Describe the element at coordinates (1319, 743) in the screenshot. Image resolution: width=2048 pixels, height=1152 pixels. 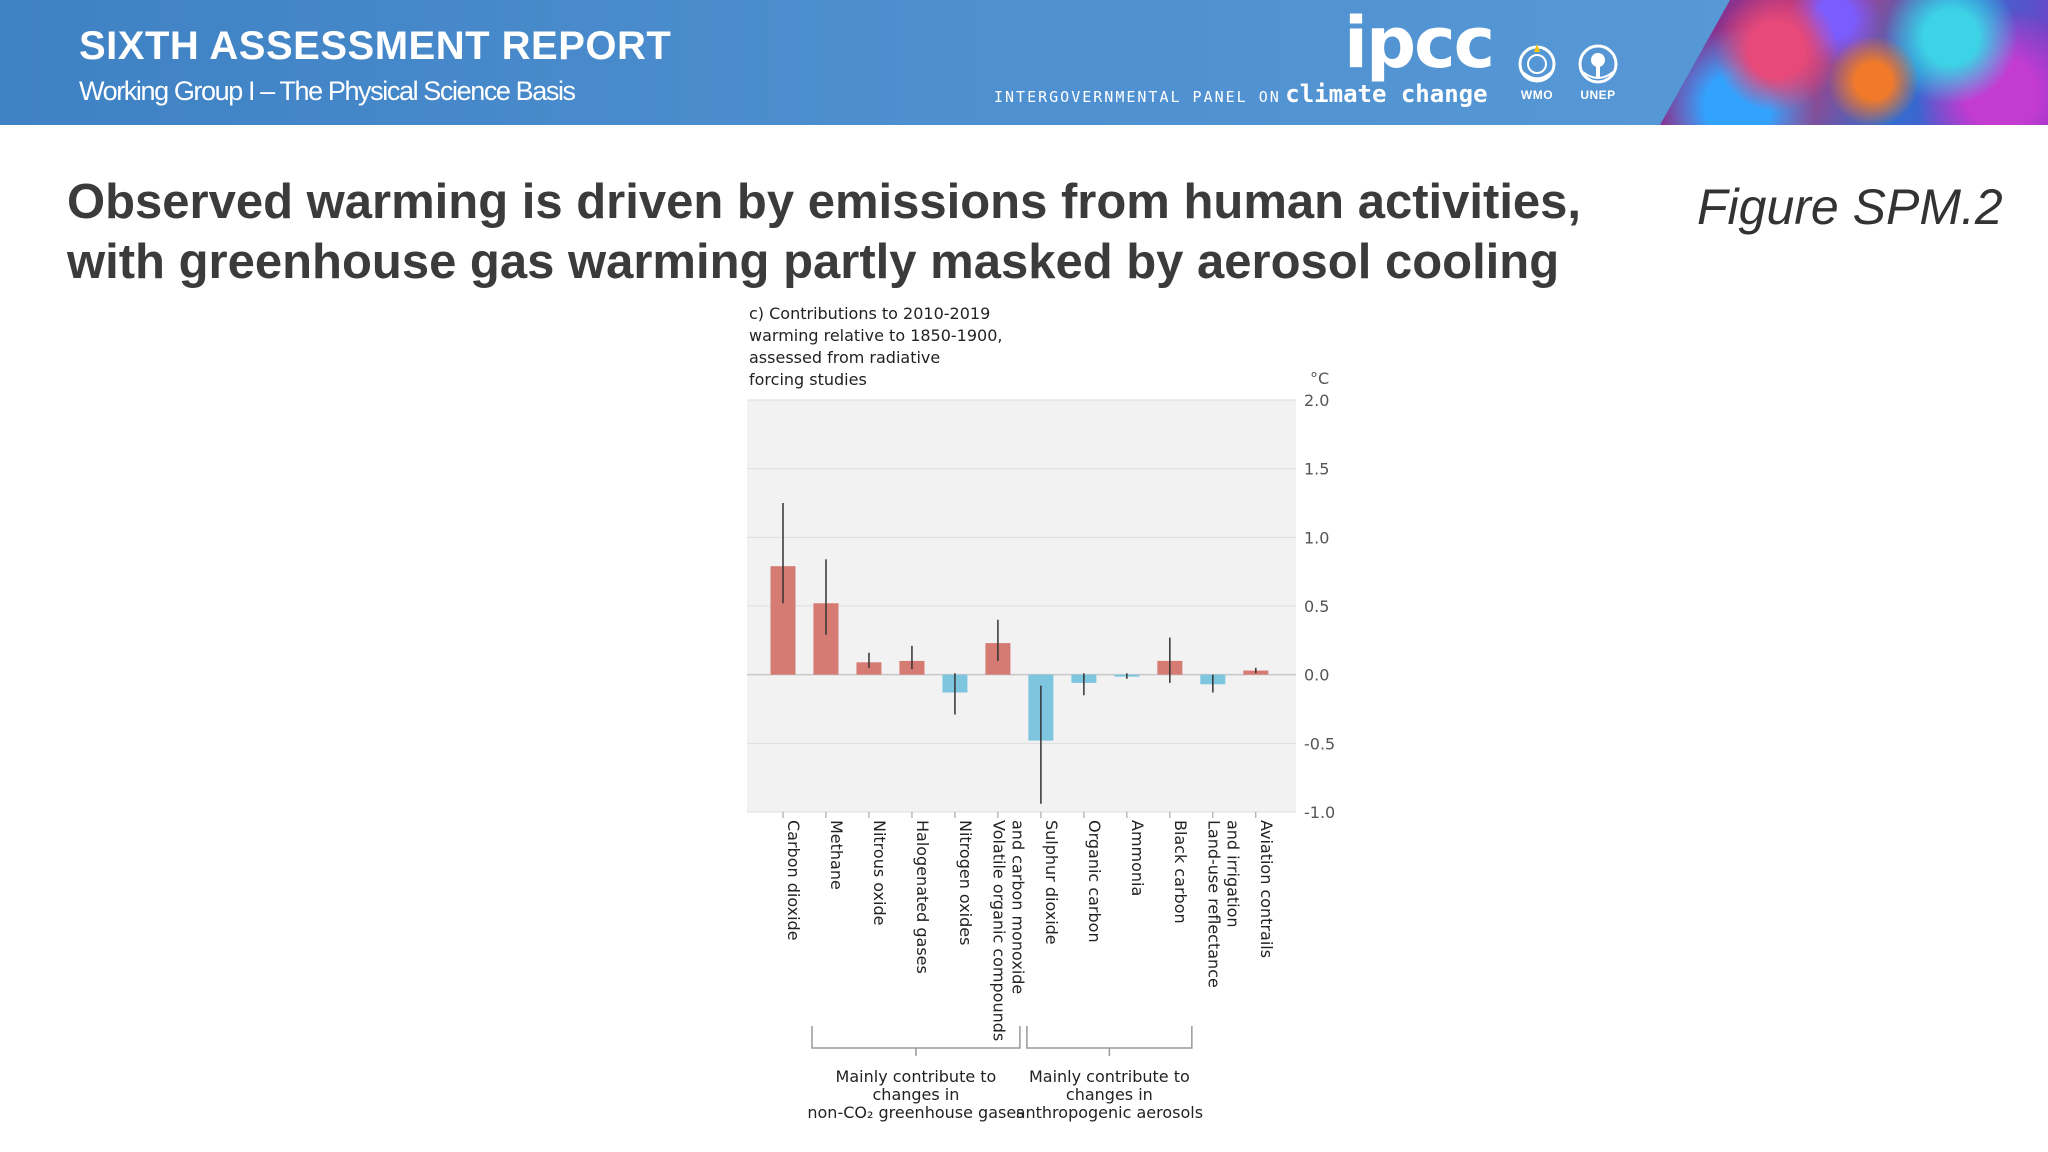
I see `y-tick-label: -0.5` at that location.